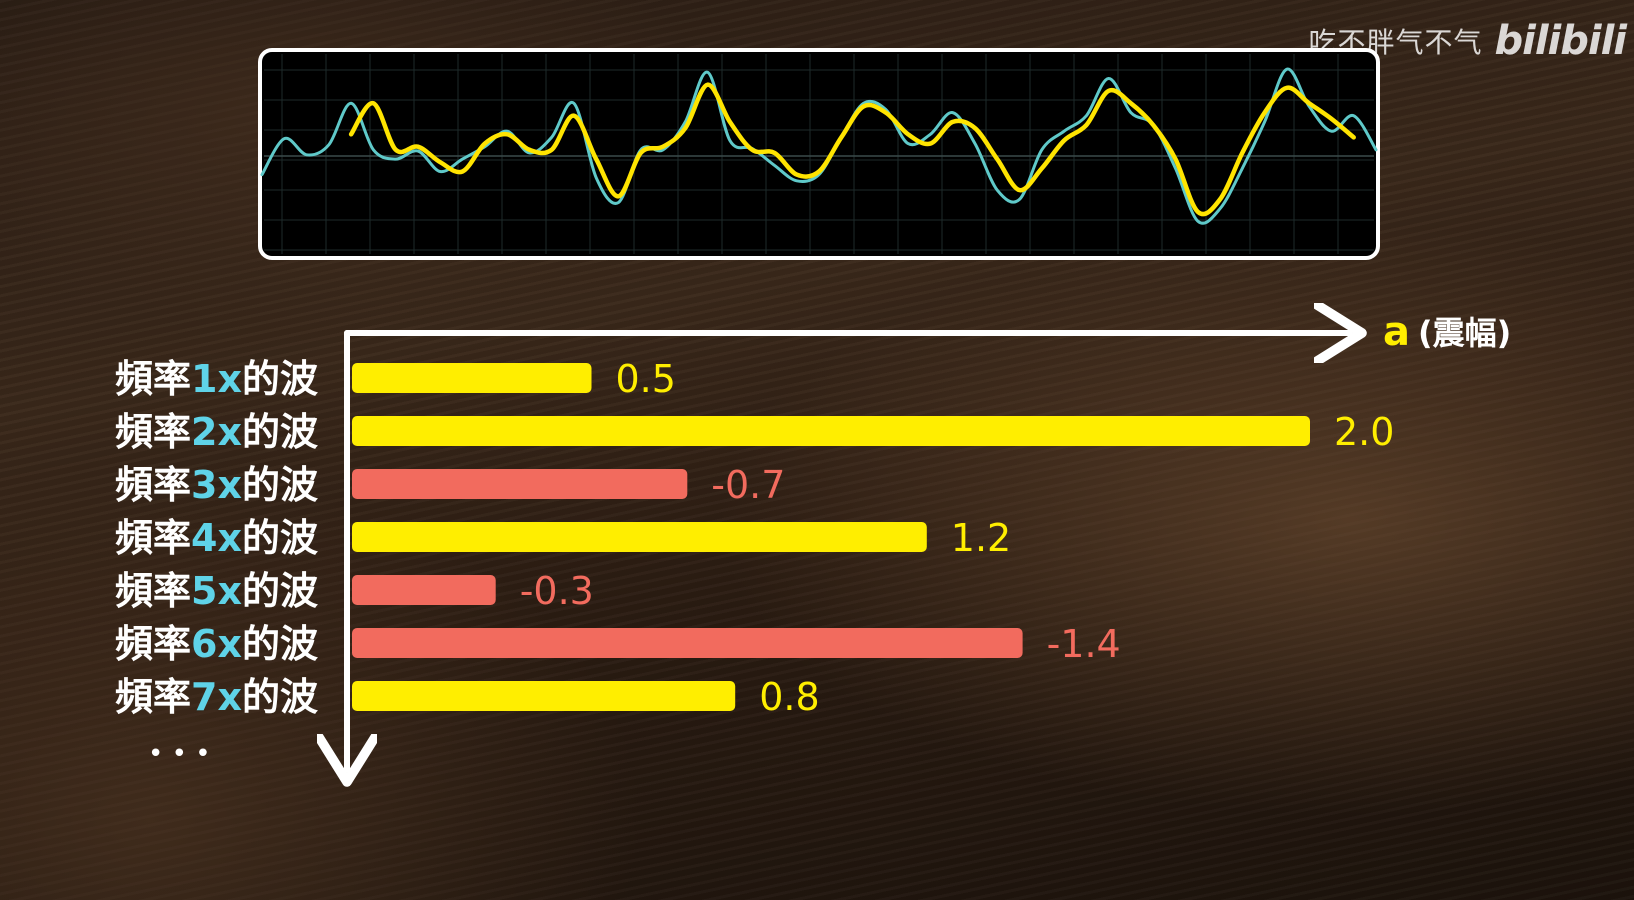 This screenshot has height=900, width=1634. Describe the element at coordinates (1464, 333) in the screenshot. I see `x-axis-label: (震幅)` at that location.